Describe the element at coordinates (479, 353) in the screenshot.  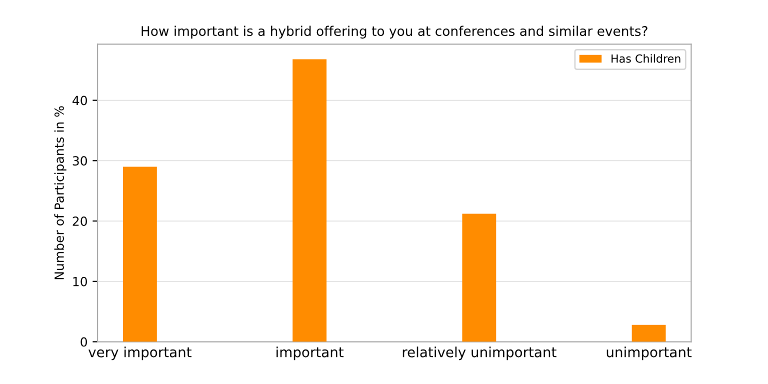
I see `x-tick-label: relatively unimportant` at that location.